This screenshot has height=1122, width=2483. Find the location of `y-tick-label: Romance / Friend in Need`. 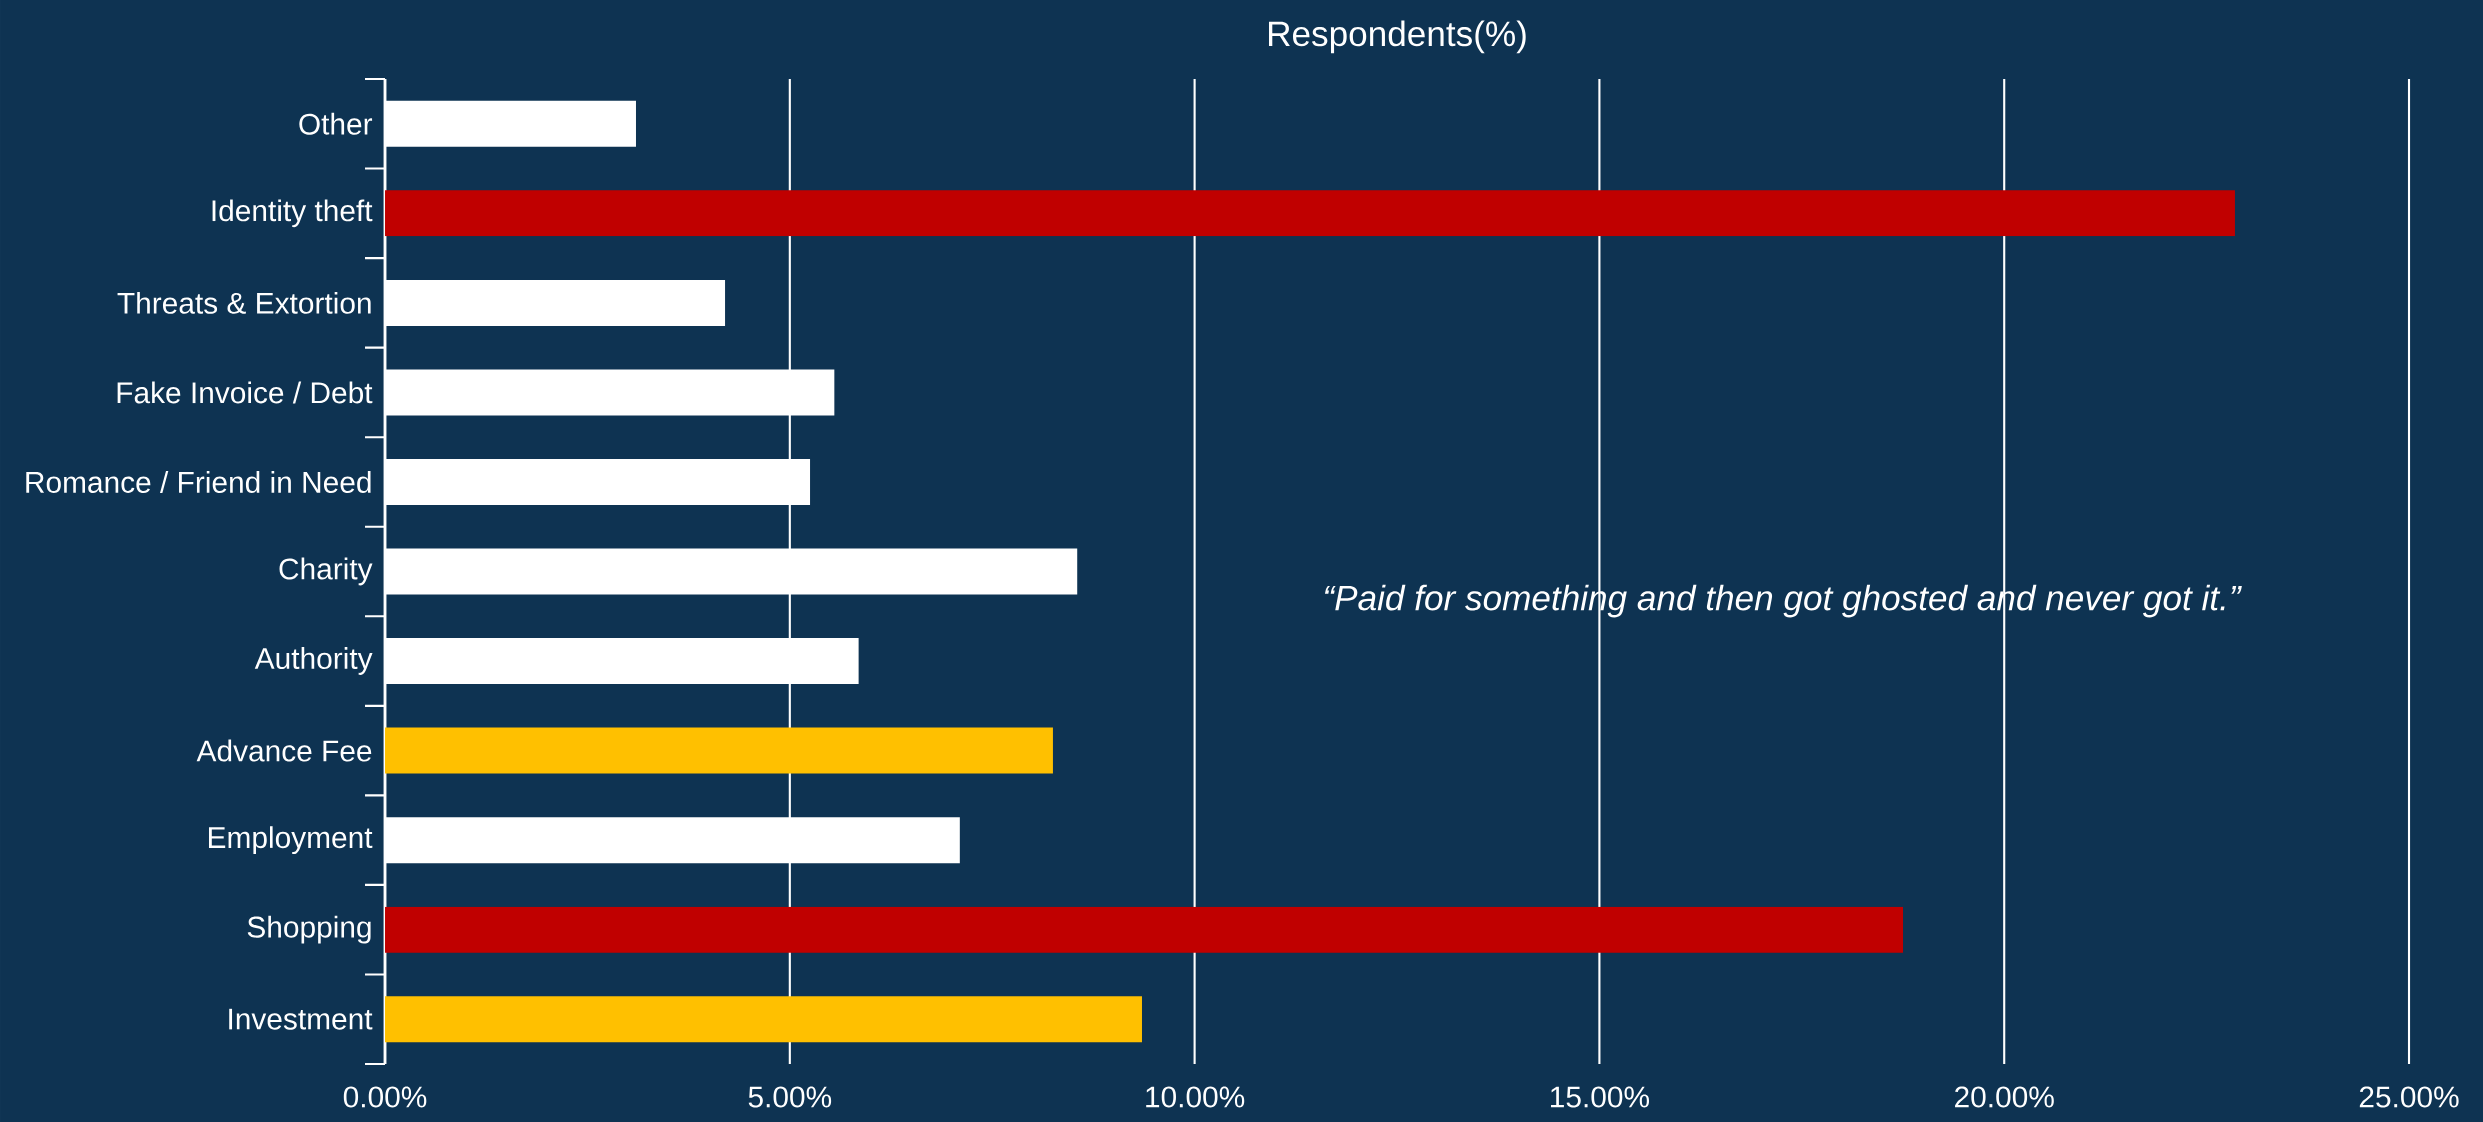

y-tick-label: Romance / Friend in Need is located at coordinates (198, 481).